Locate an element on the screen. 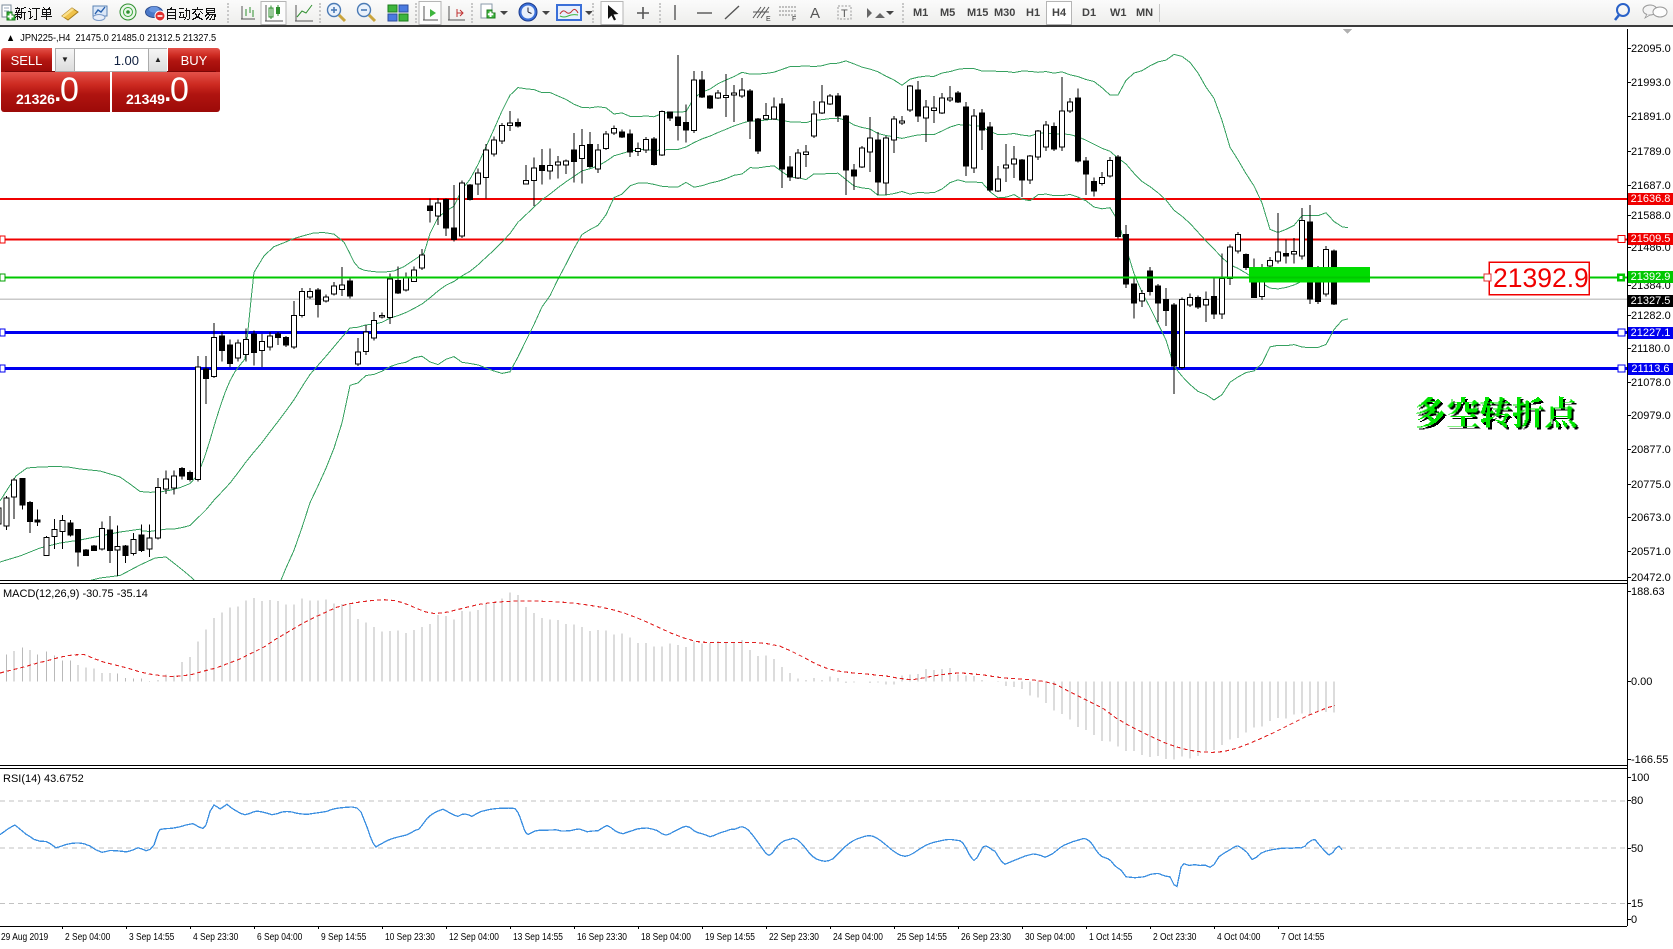 This screenshot has height=949, width=1673. svg-text: A is located at coordinates (815, 13).